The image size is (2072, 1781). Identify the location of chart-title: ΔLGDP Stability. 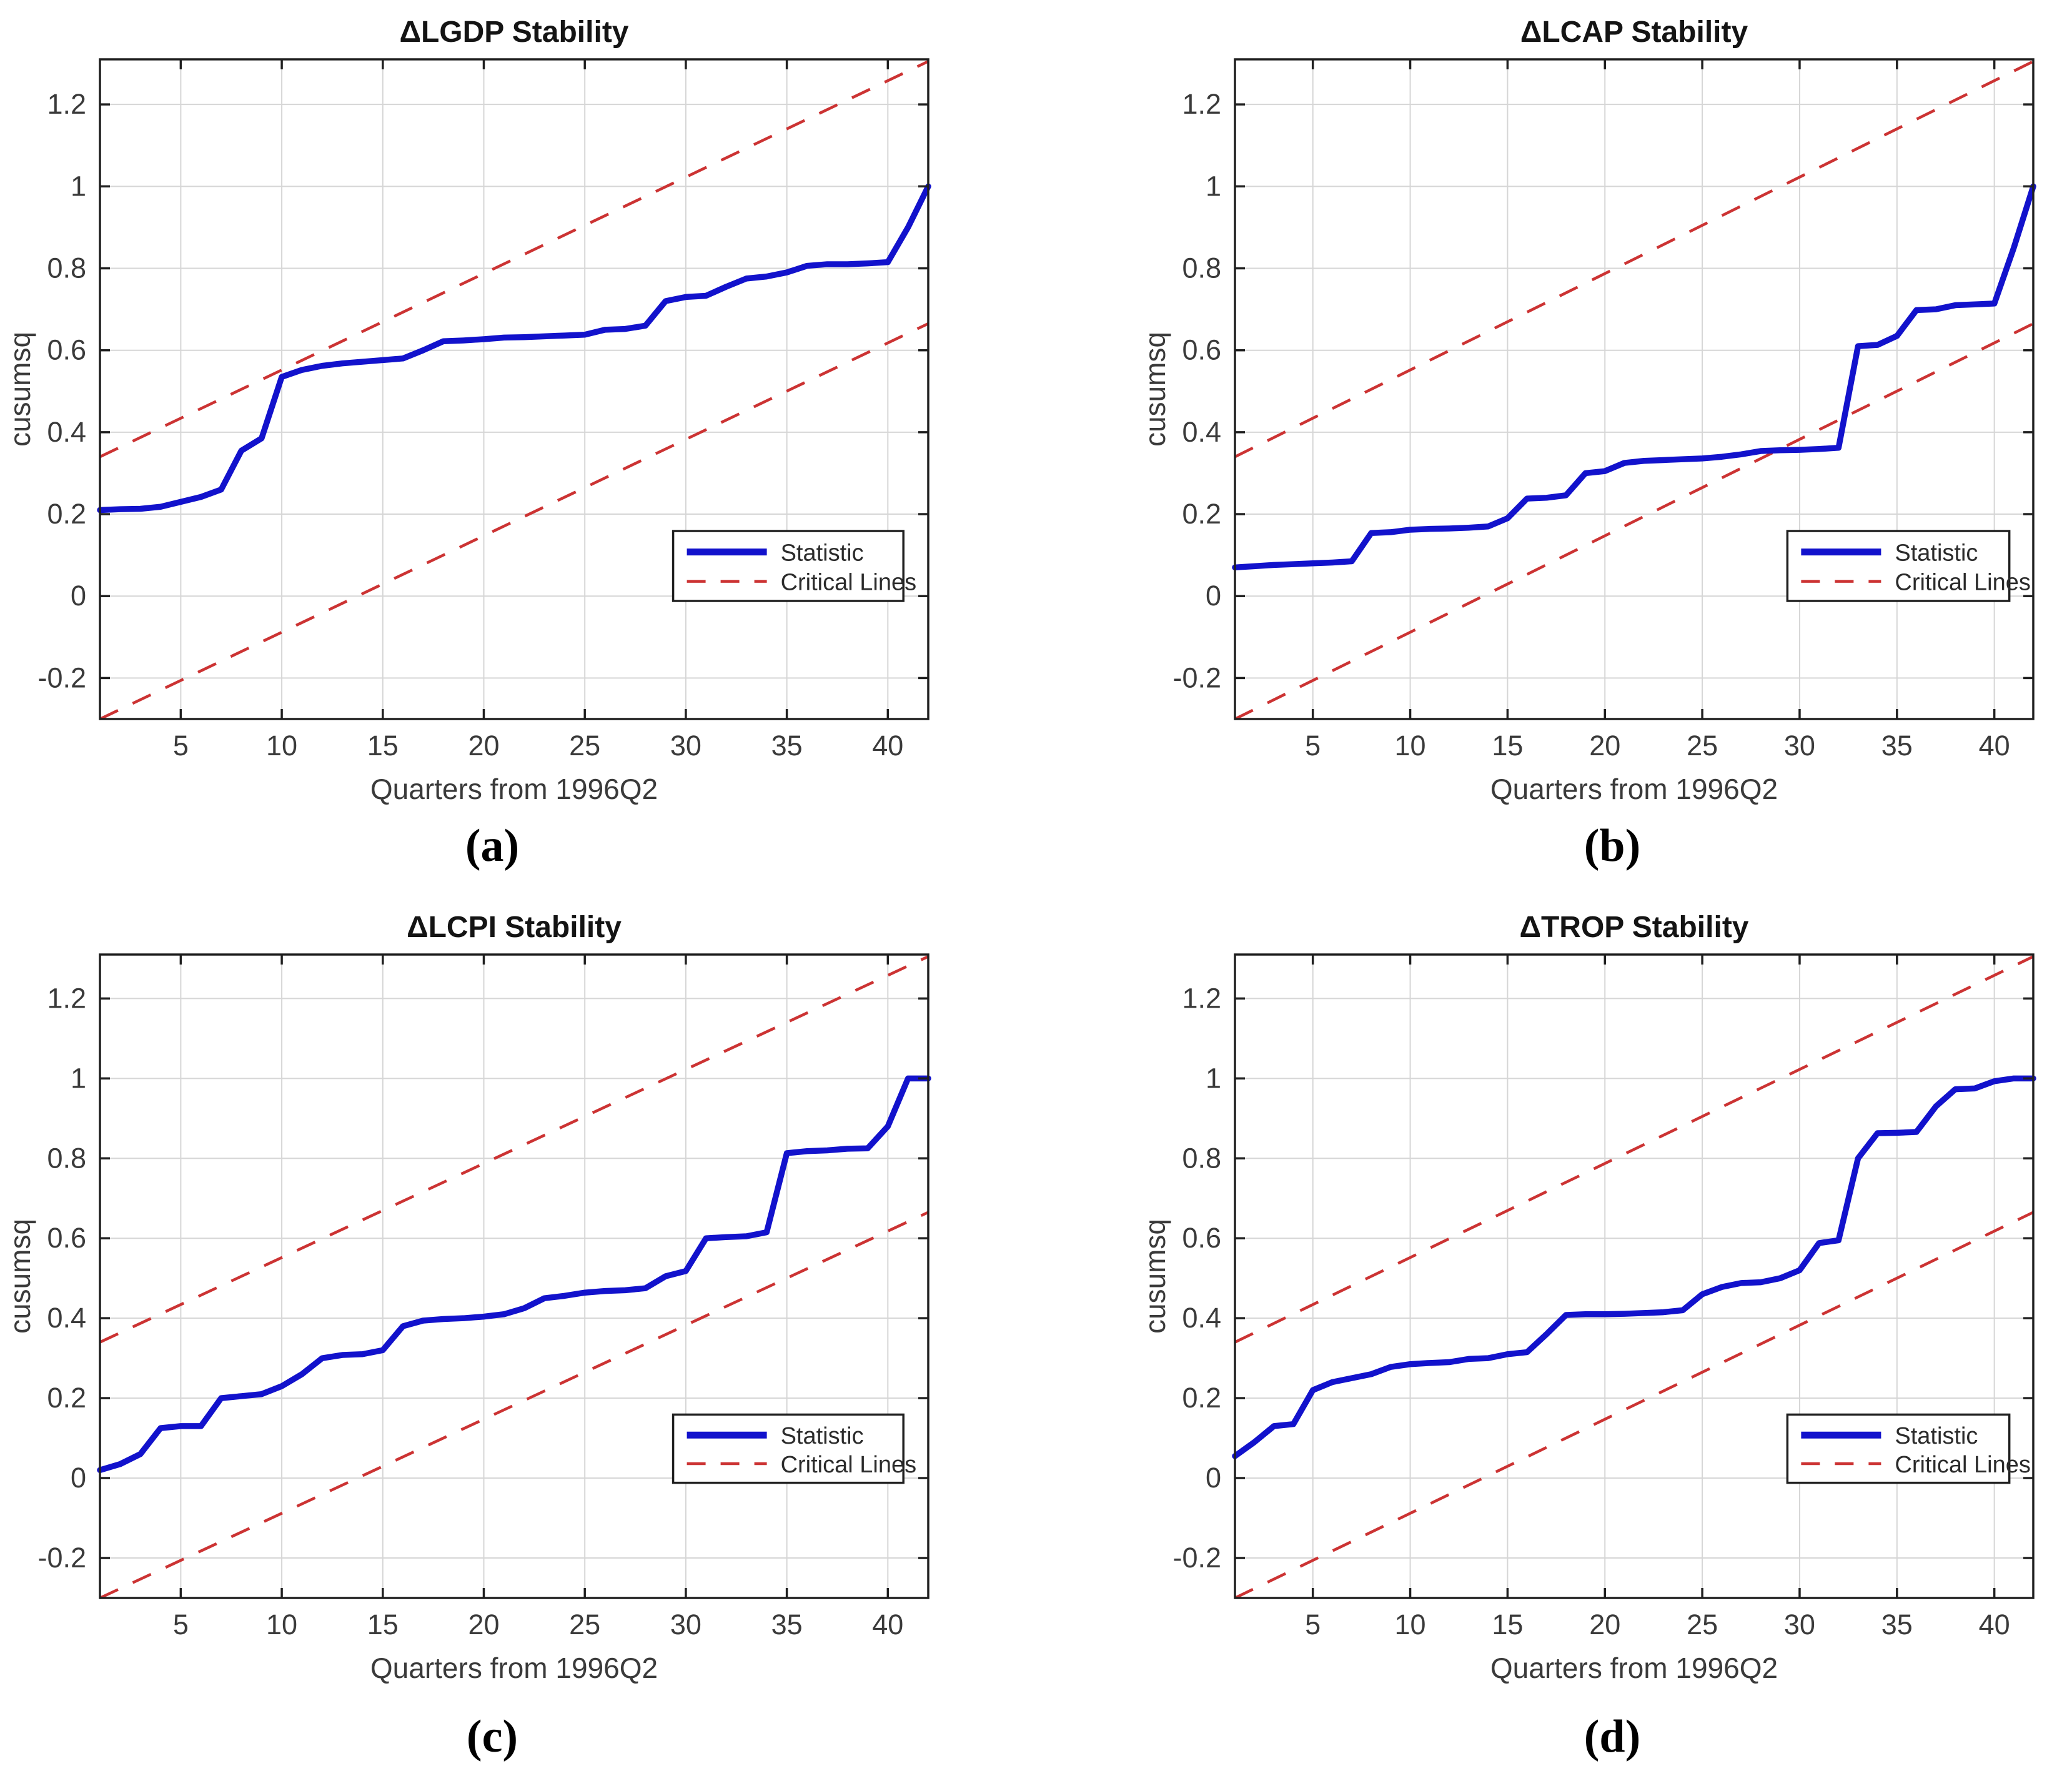
(513, 32).